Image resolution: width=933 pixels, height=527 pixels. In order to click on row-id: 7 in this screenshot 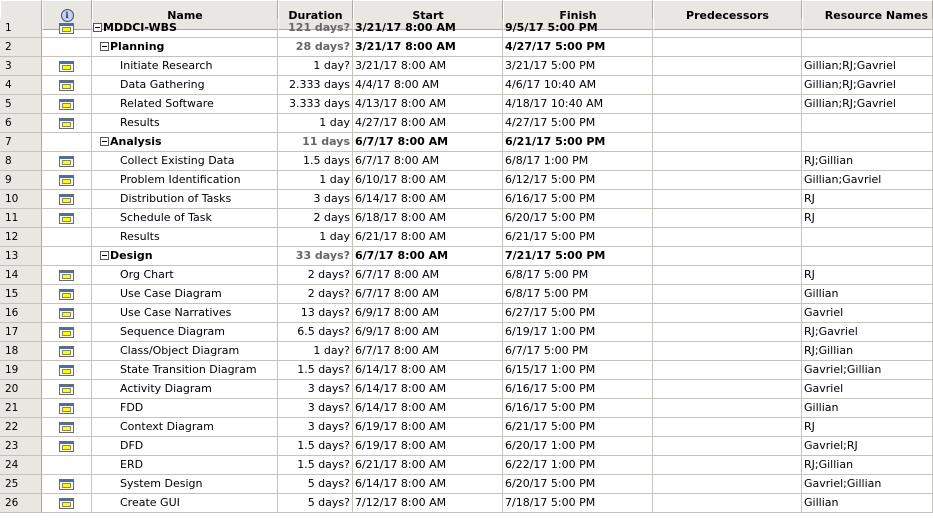, I will do `click(21, 142)`.